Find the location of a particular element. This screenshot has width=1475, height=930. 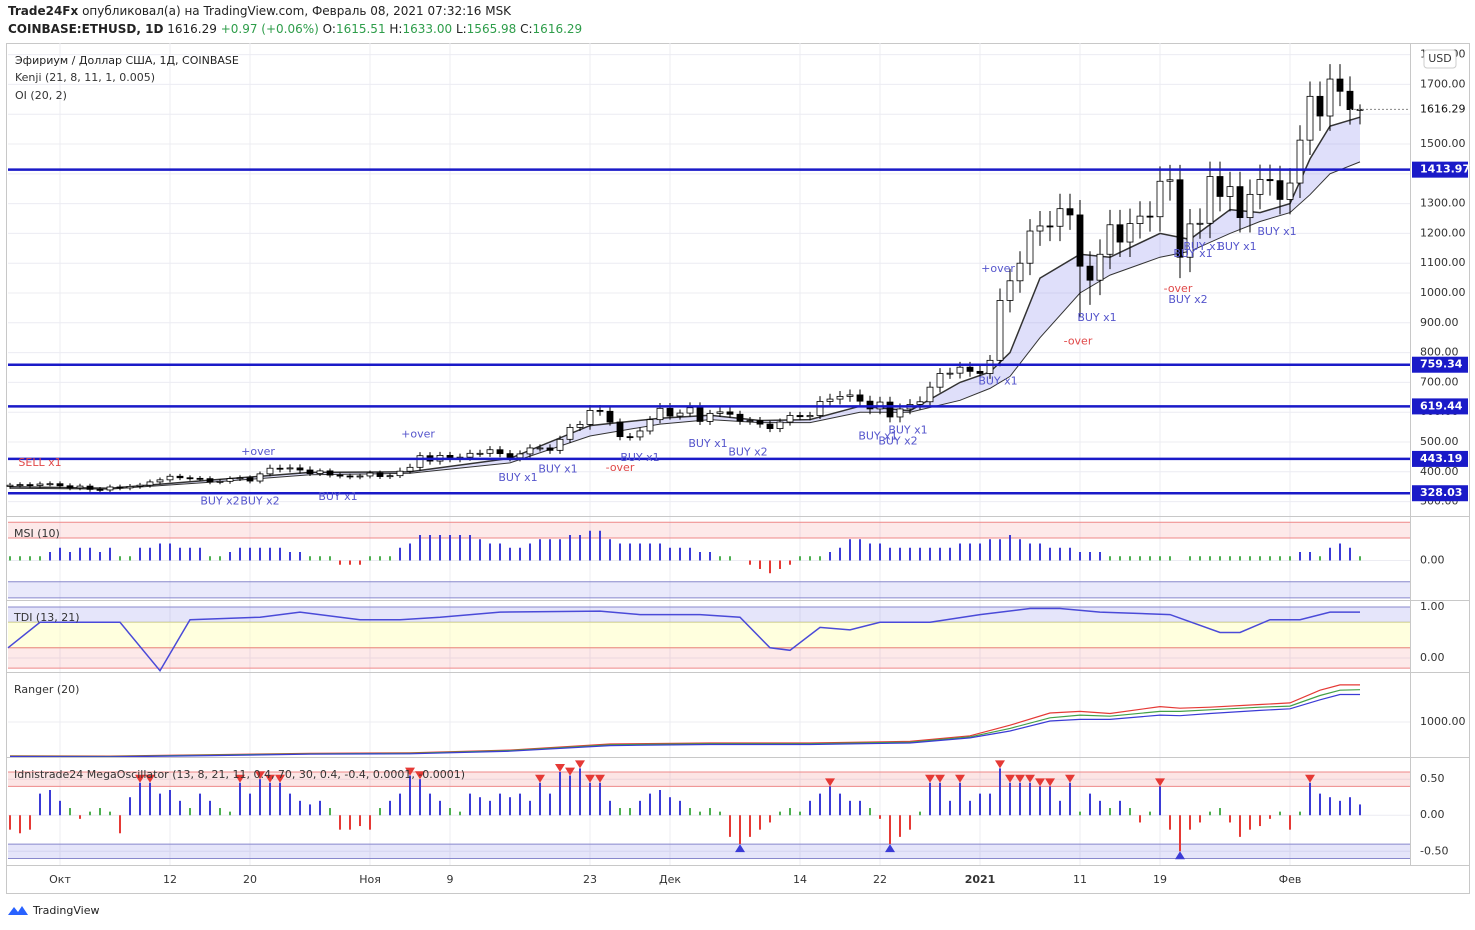

y-tick-label: 400.00 is located at coordinates (1439, 471).